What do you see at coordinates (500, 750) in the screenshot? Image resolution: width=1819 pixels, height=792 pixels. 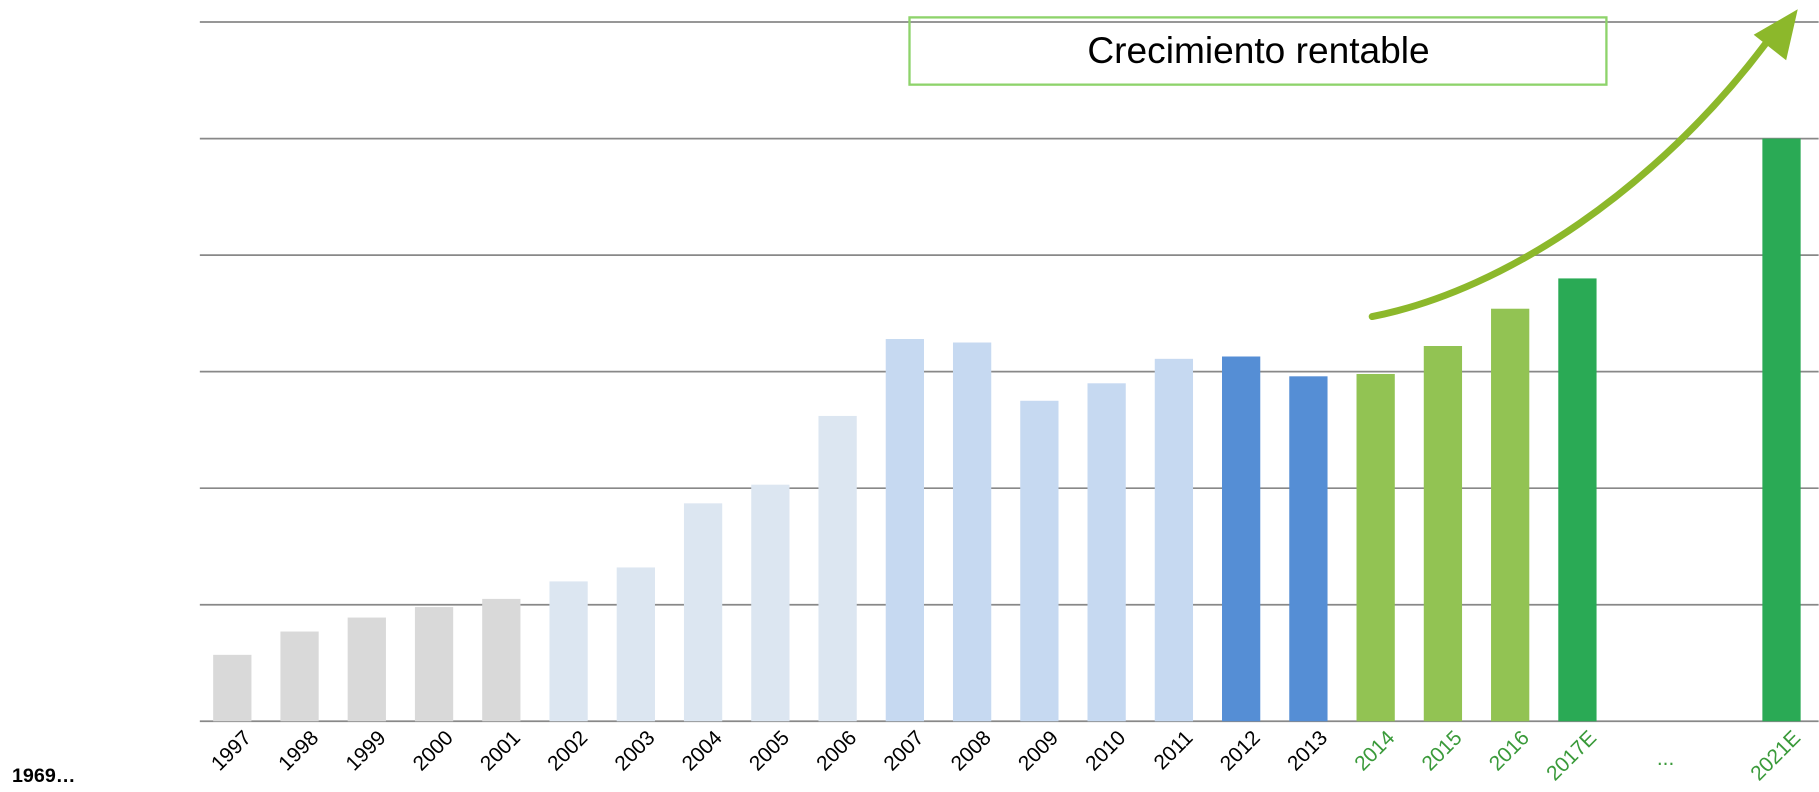 I see `x-tick-label: 2001` at bounding box center [500, 750].